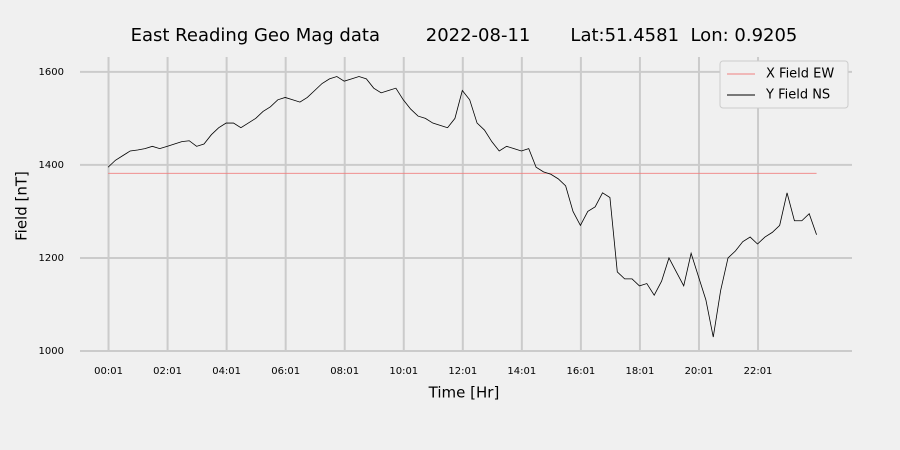 The width and height of the screenshot is (900, 450). What do you see at coordinates (108, 371) in the screenshot?
I see `x-tick-label: 00:01` at bounding box center [108, 371].